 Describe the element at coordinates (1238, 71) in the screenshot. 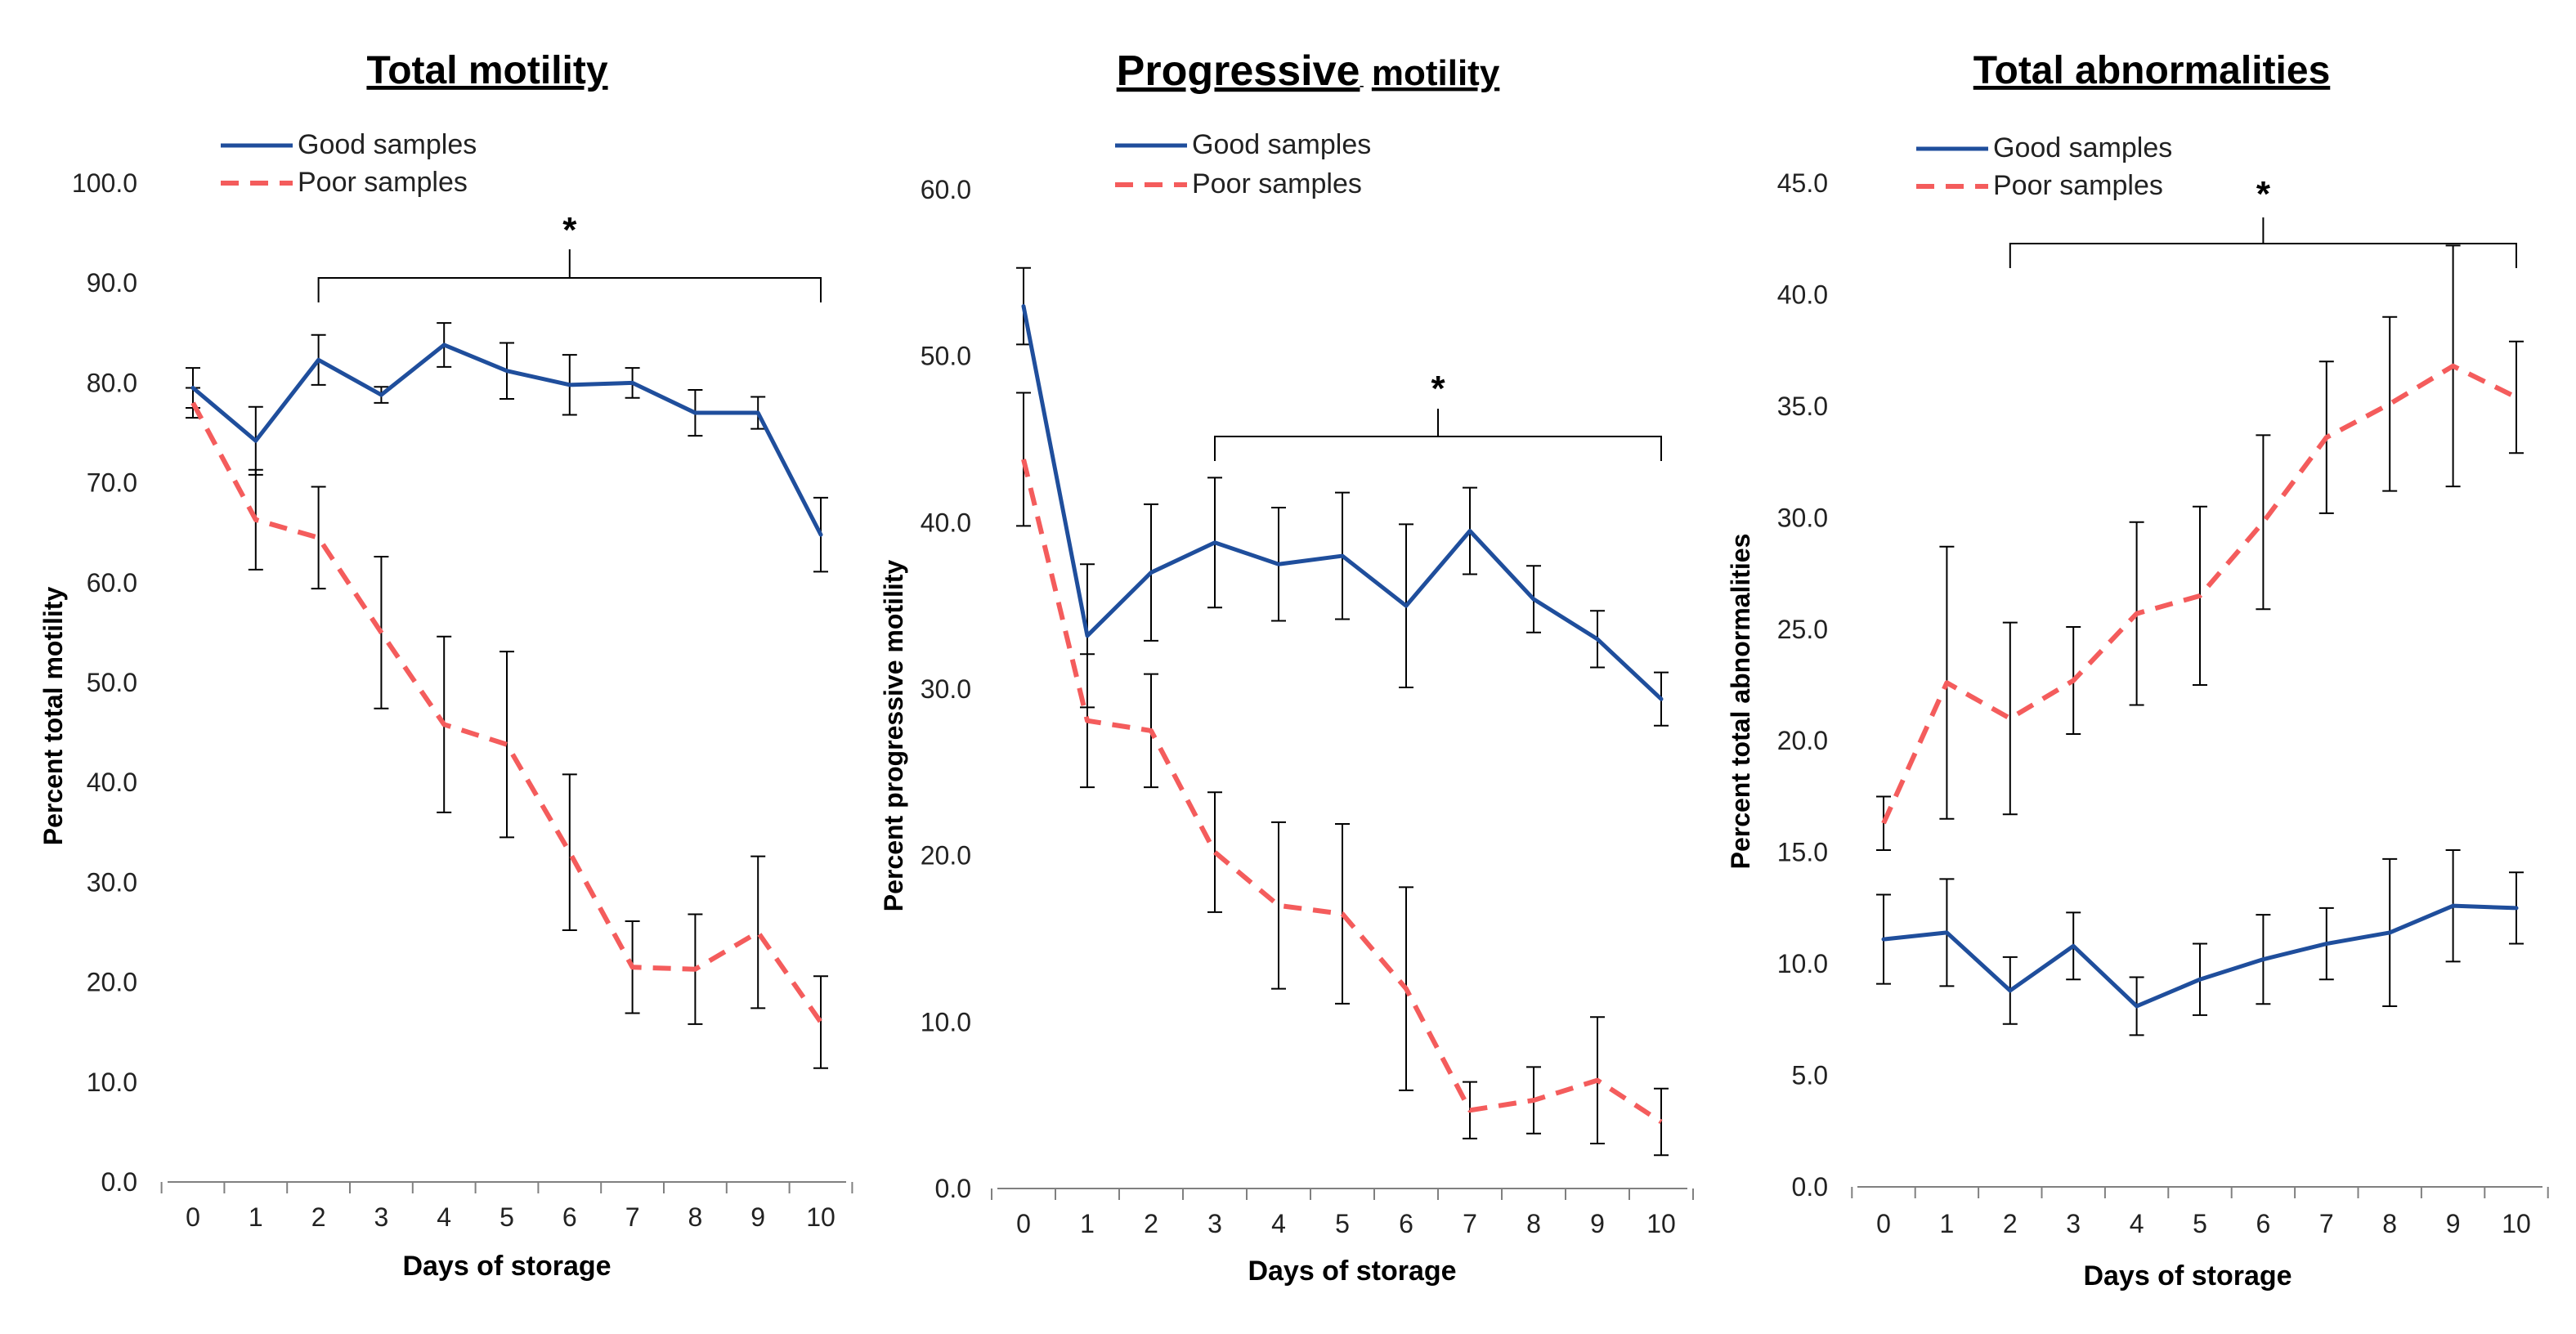

I see `chart-title-part-1: Progressive` at that location.